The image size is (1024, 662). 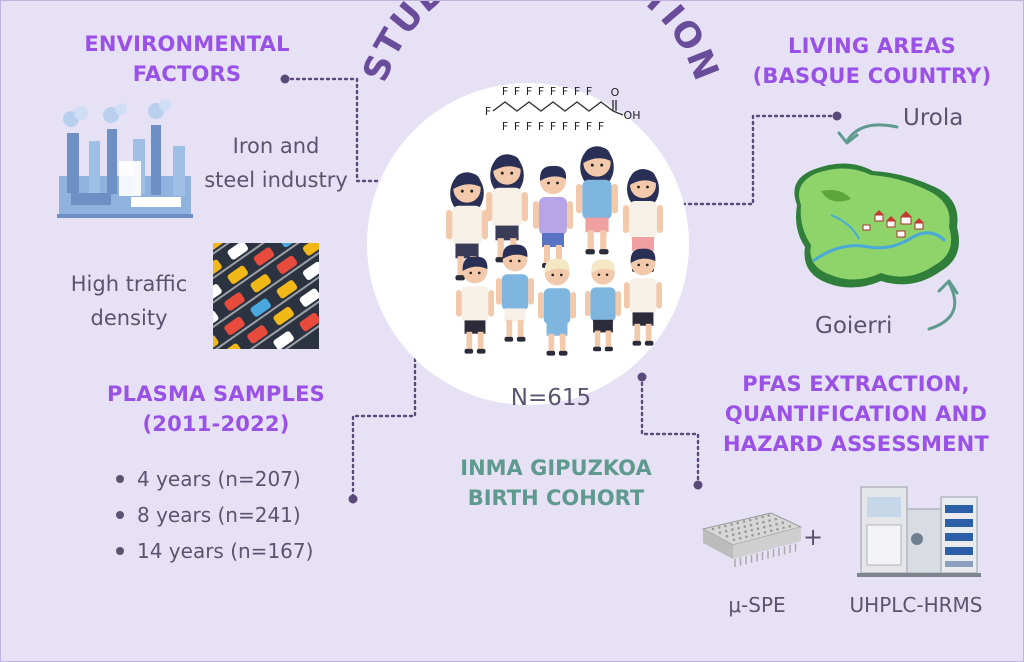 I want to click on iron-steel-label: Iron and steel industry, so click(x=276, y=163).